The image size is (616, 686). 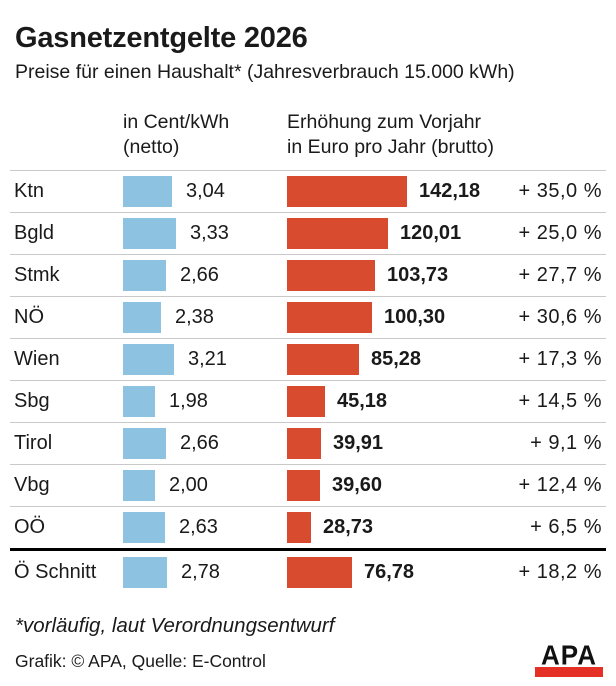 What do you see at coordinates (560, 359) in the screenshot?
I see `percent-value: + 17,3 %` at bounding box center [560, 359].